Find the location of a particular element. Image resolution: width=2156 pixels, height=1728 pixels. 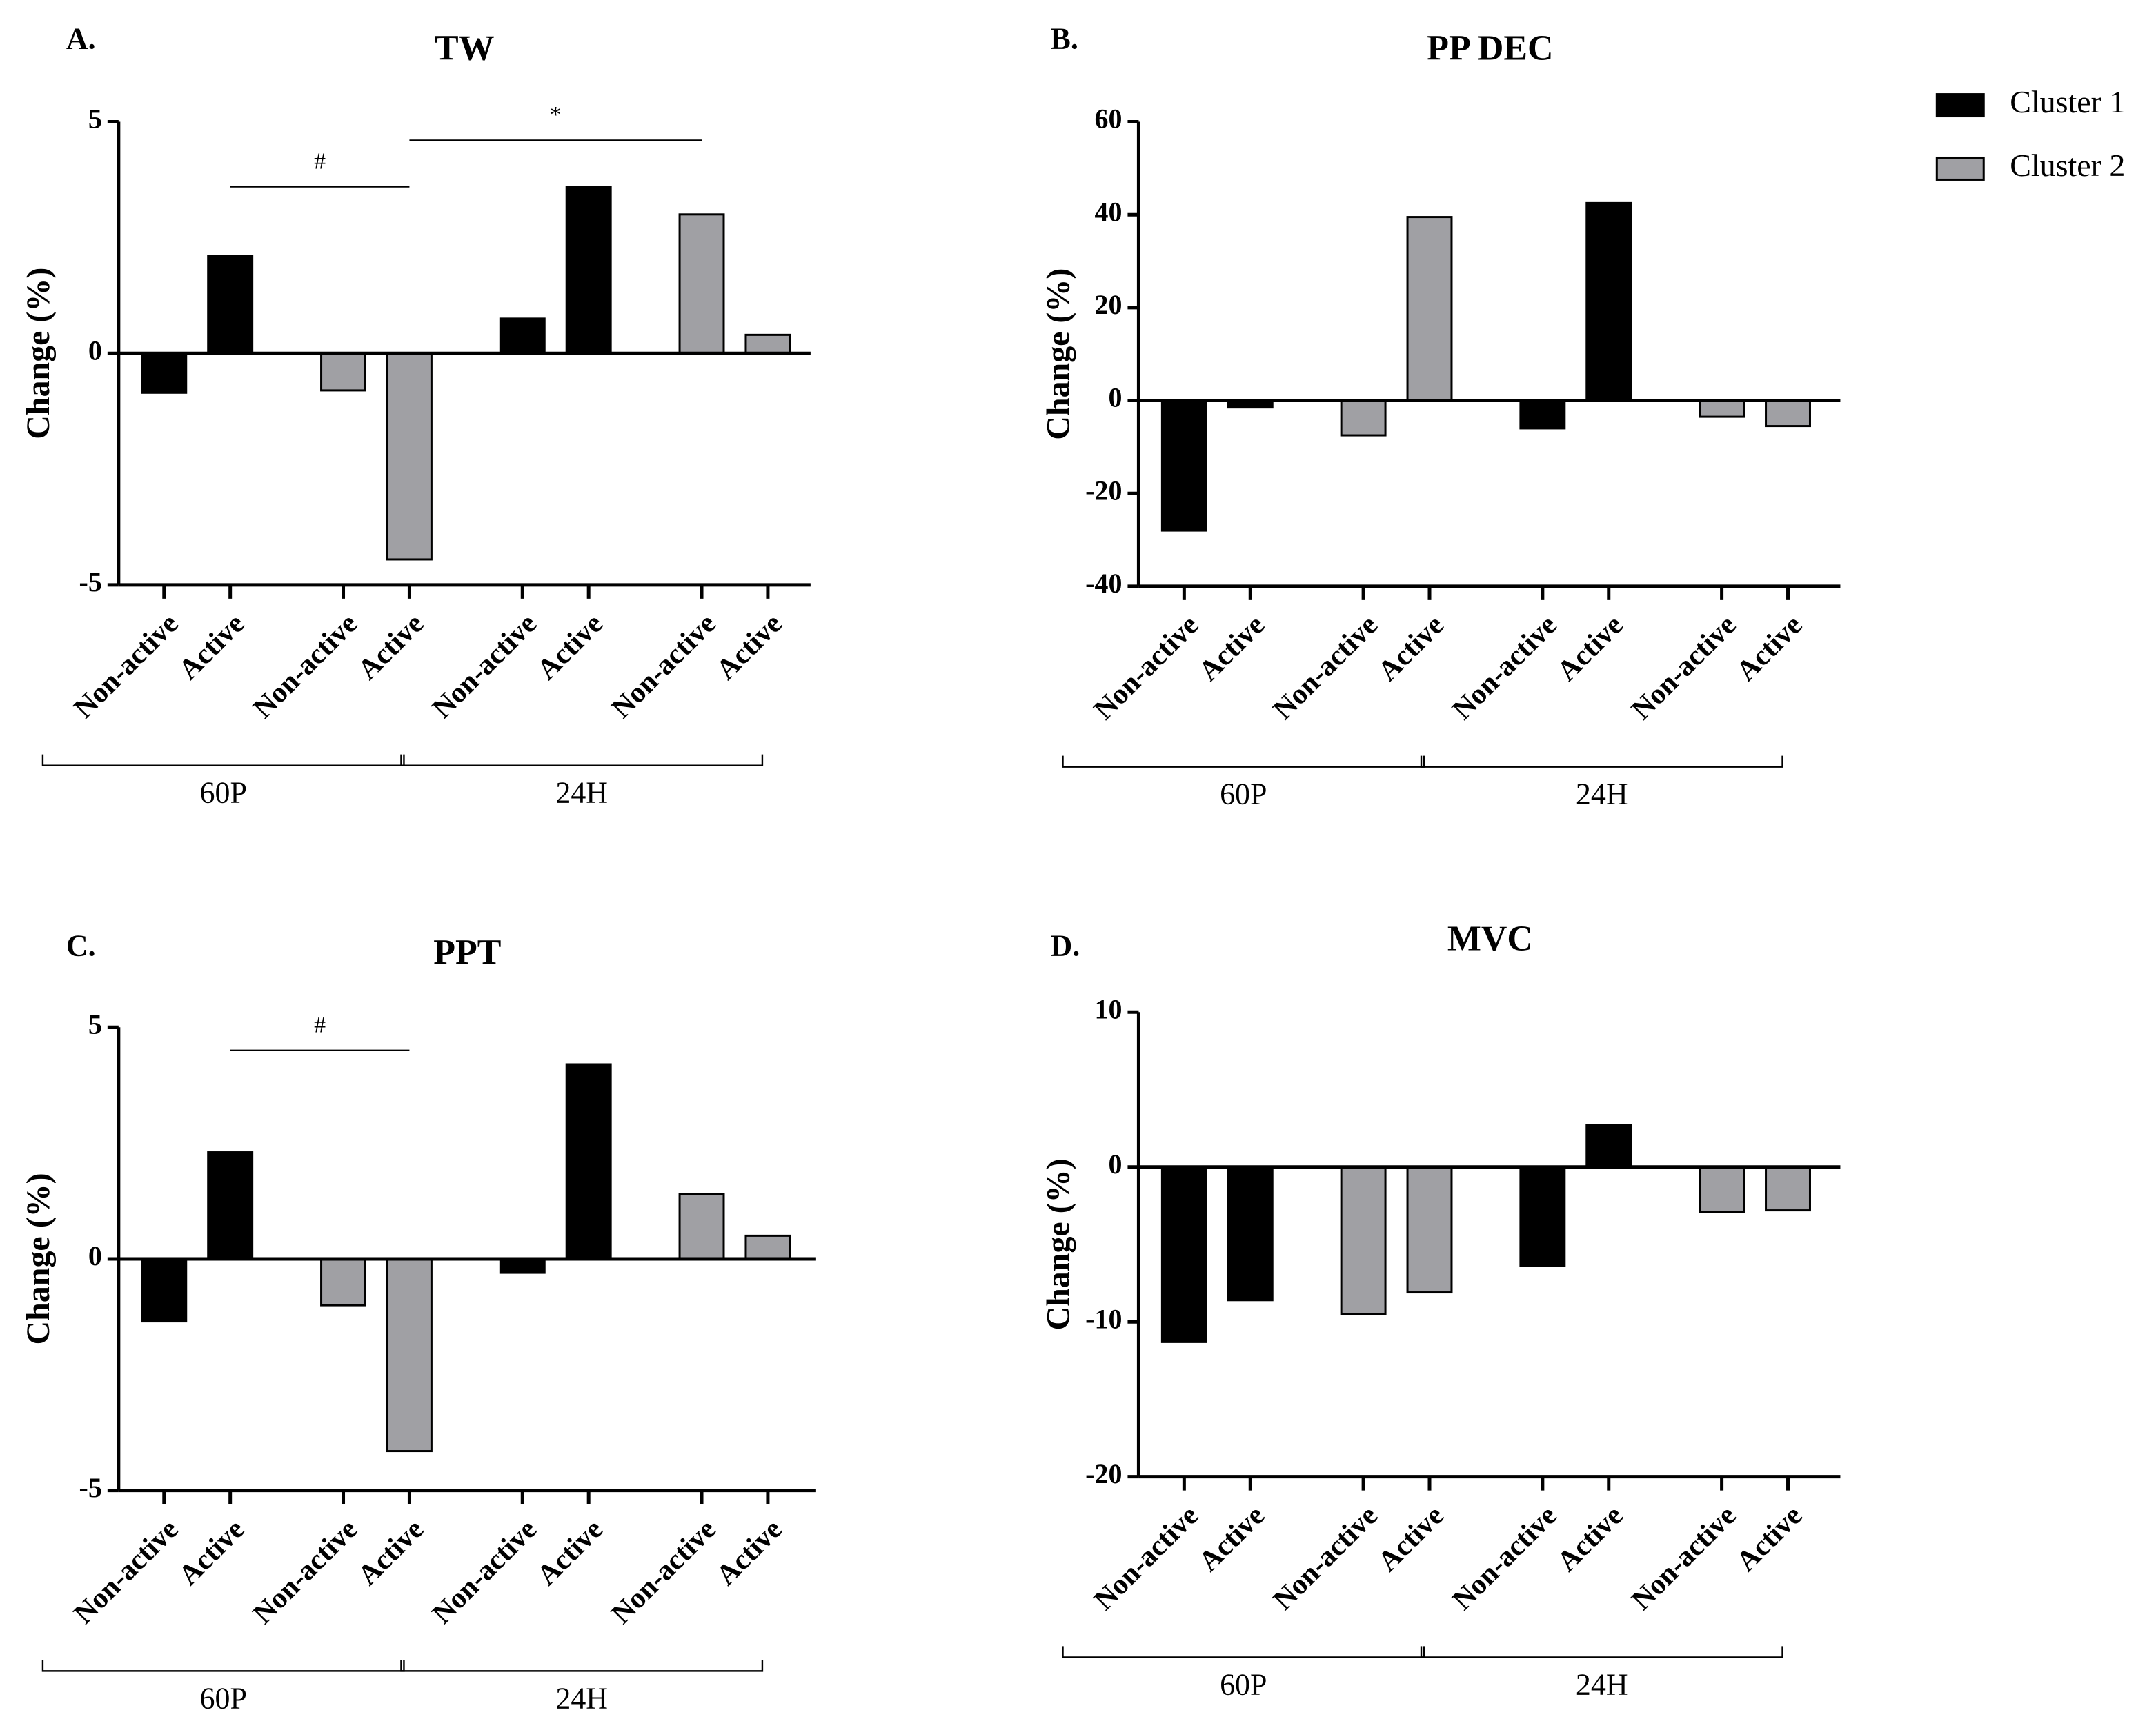

panel-label: A. is located at coordinates (81, 39).